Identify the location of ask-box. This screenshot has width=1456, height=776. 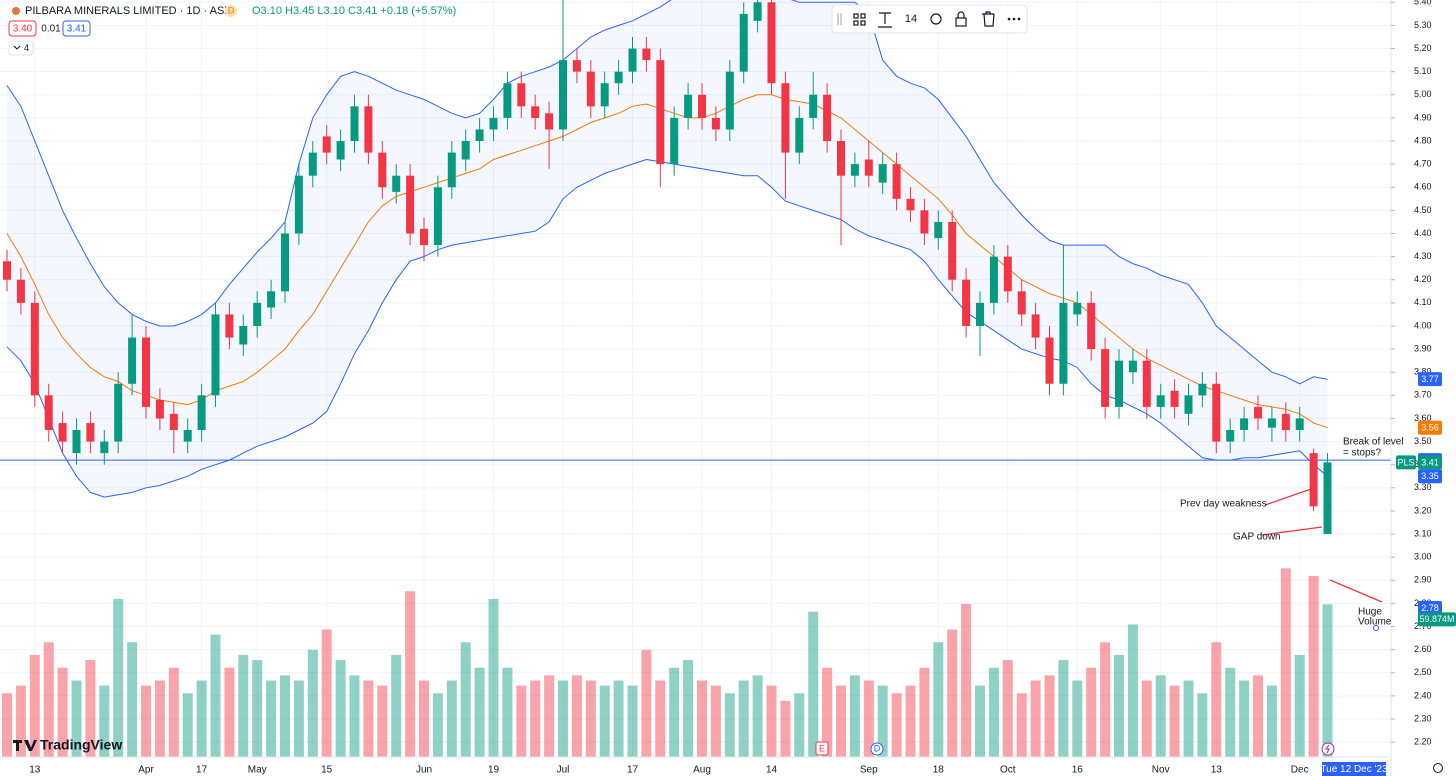
(76, 28).